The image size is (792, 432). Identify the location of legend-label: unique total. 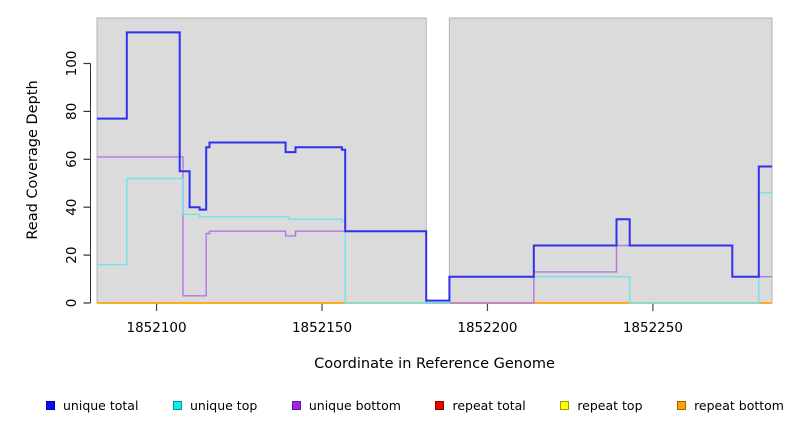
(101, 405).